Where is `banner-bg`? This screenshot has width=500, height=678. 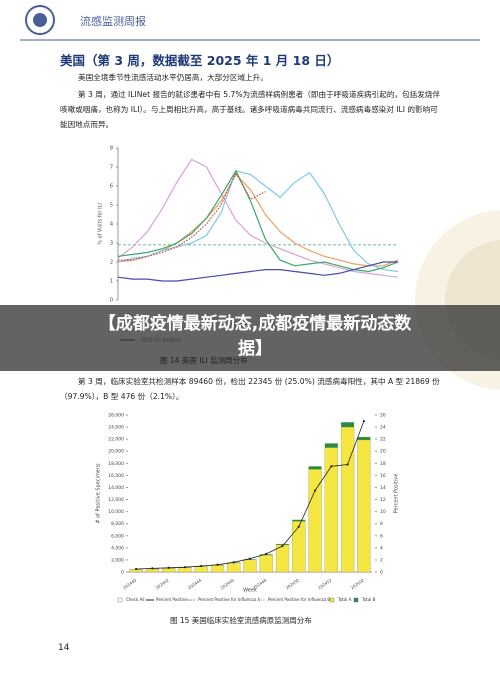 banner-bg is located at coordinates (250, 338).